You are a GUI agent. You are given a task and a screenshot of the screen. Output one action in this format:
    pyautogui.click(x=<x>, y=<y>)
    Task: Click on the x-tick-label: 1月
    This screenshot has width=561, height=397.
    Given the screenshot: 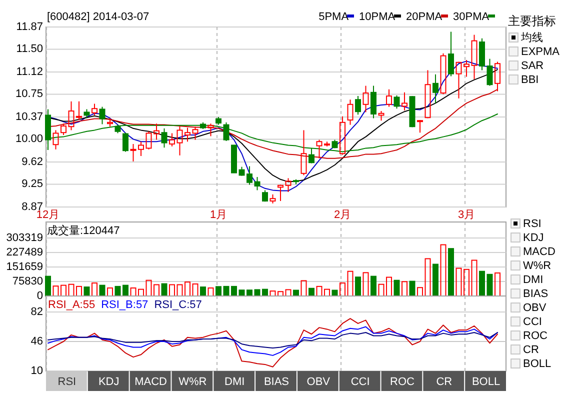 What is the action you would take?
    pyautogui.click(x=219, y=215)
    